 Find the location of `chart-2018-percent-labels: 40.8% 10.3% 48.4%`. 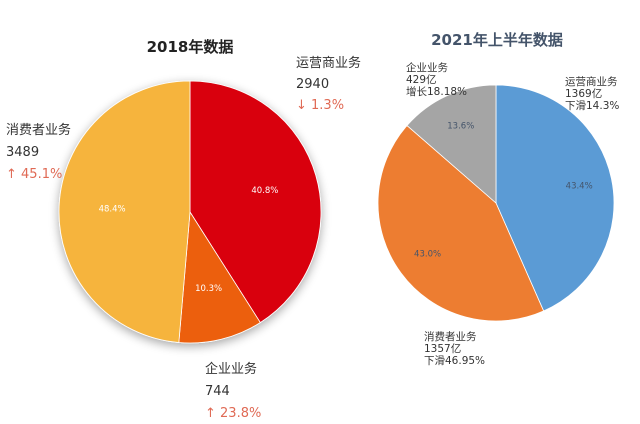

chart-2018-percent-labels: 40.8% 10.3% 48.4% is located at coordinates (189, 240).